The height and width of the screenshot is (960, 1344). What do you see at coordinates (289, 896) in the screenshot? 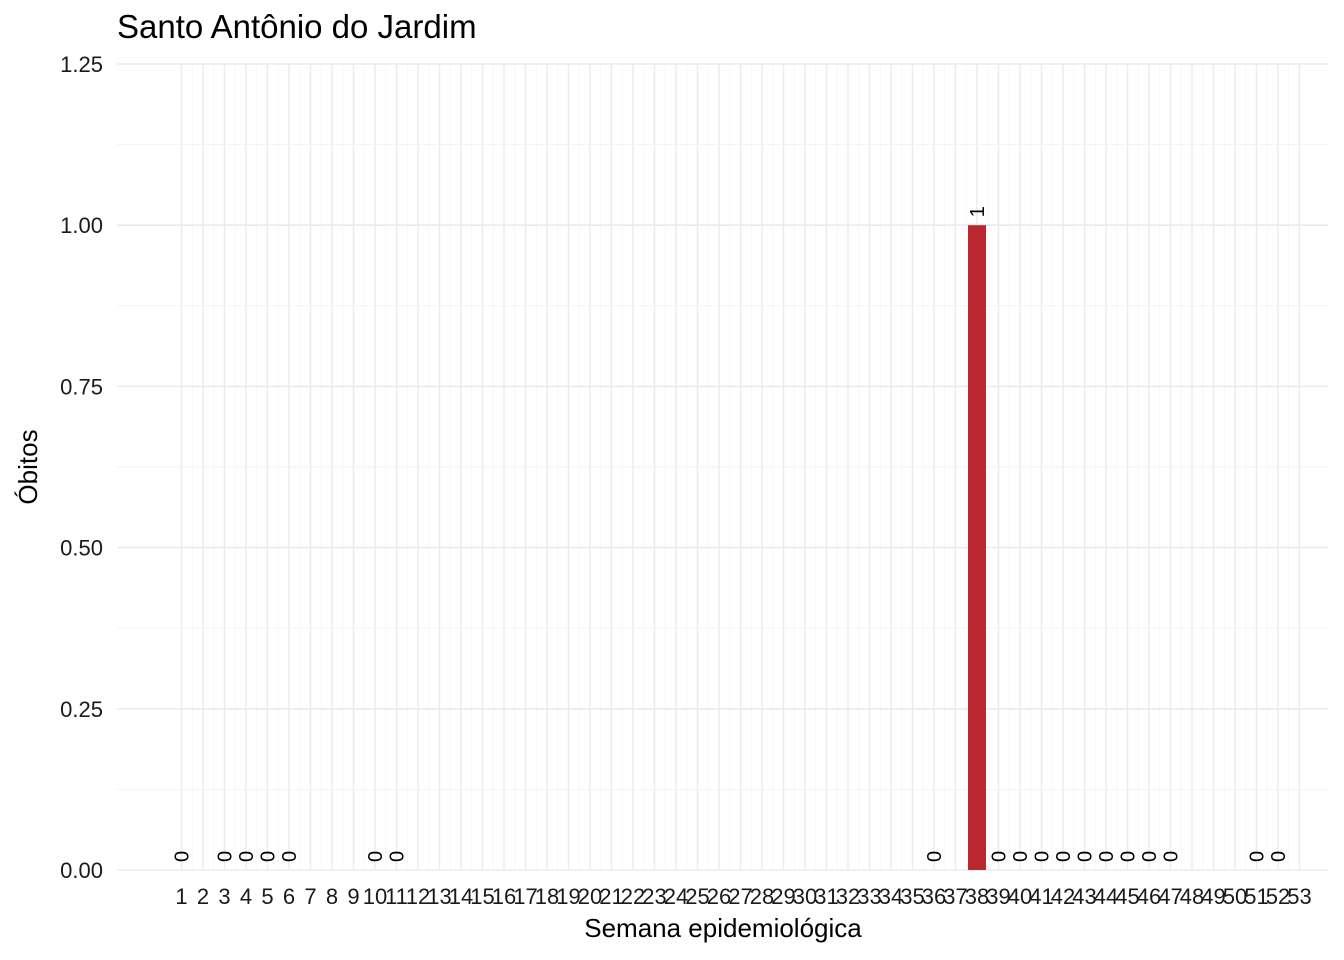
I see `x-tick-label: 6` at bounding box center [289, 896].